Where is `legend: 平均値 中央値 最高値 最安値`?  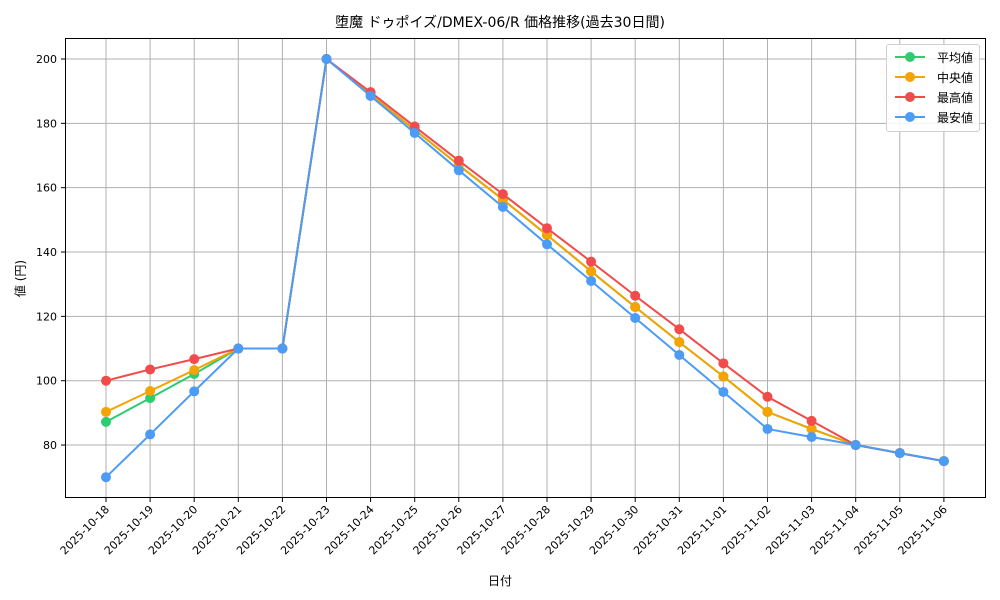 legend: 平均値 中央値 最高値 最安値 is located at coordinates (933, 88).